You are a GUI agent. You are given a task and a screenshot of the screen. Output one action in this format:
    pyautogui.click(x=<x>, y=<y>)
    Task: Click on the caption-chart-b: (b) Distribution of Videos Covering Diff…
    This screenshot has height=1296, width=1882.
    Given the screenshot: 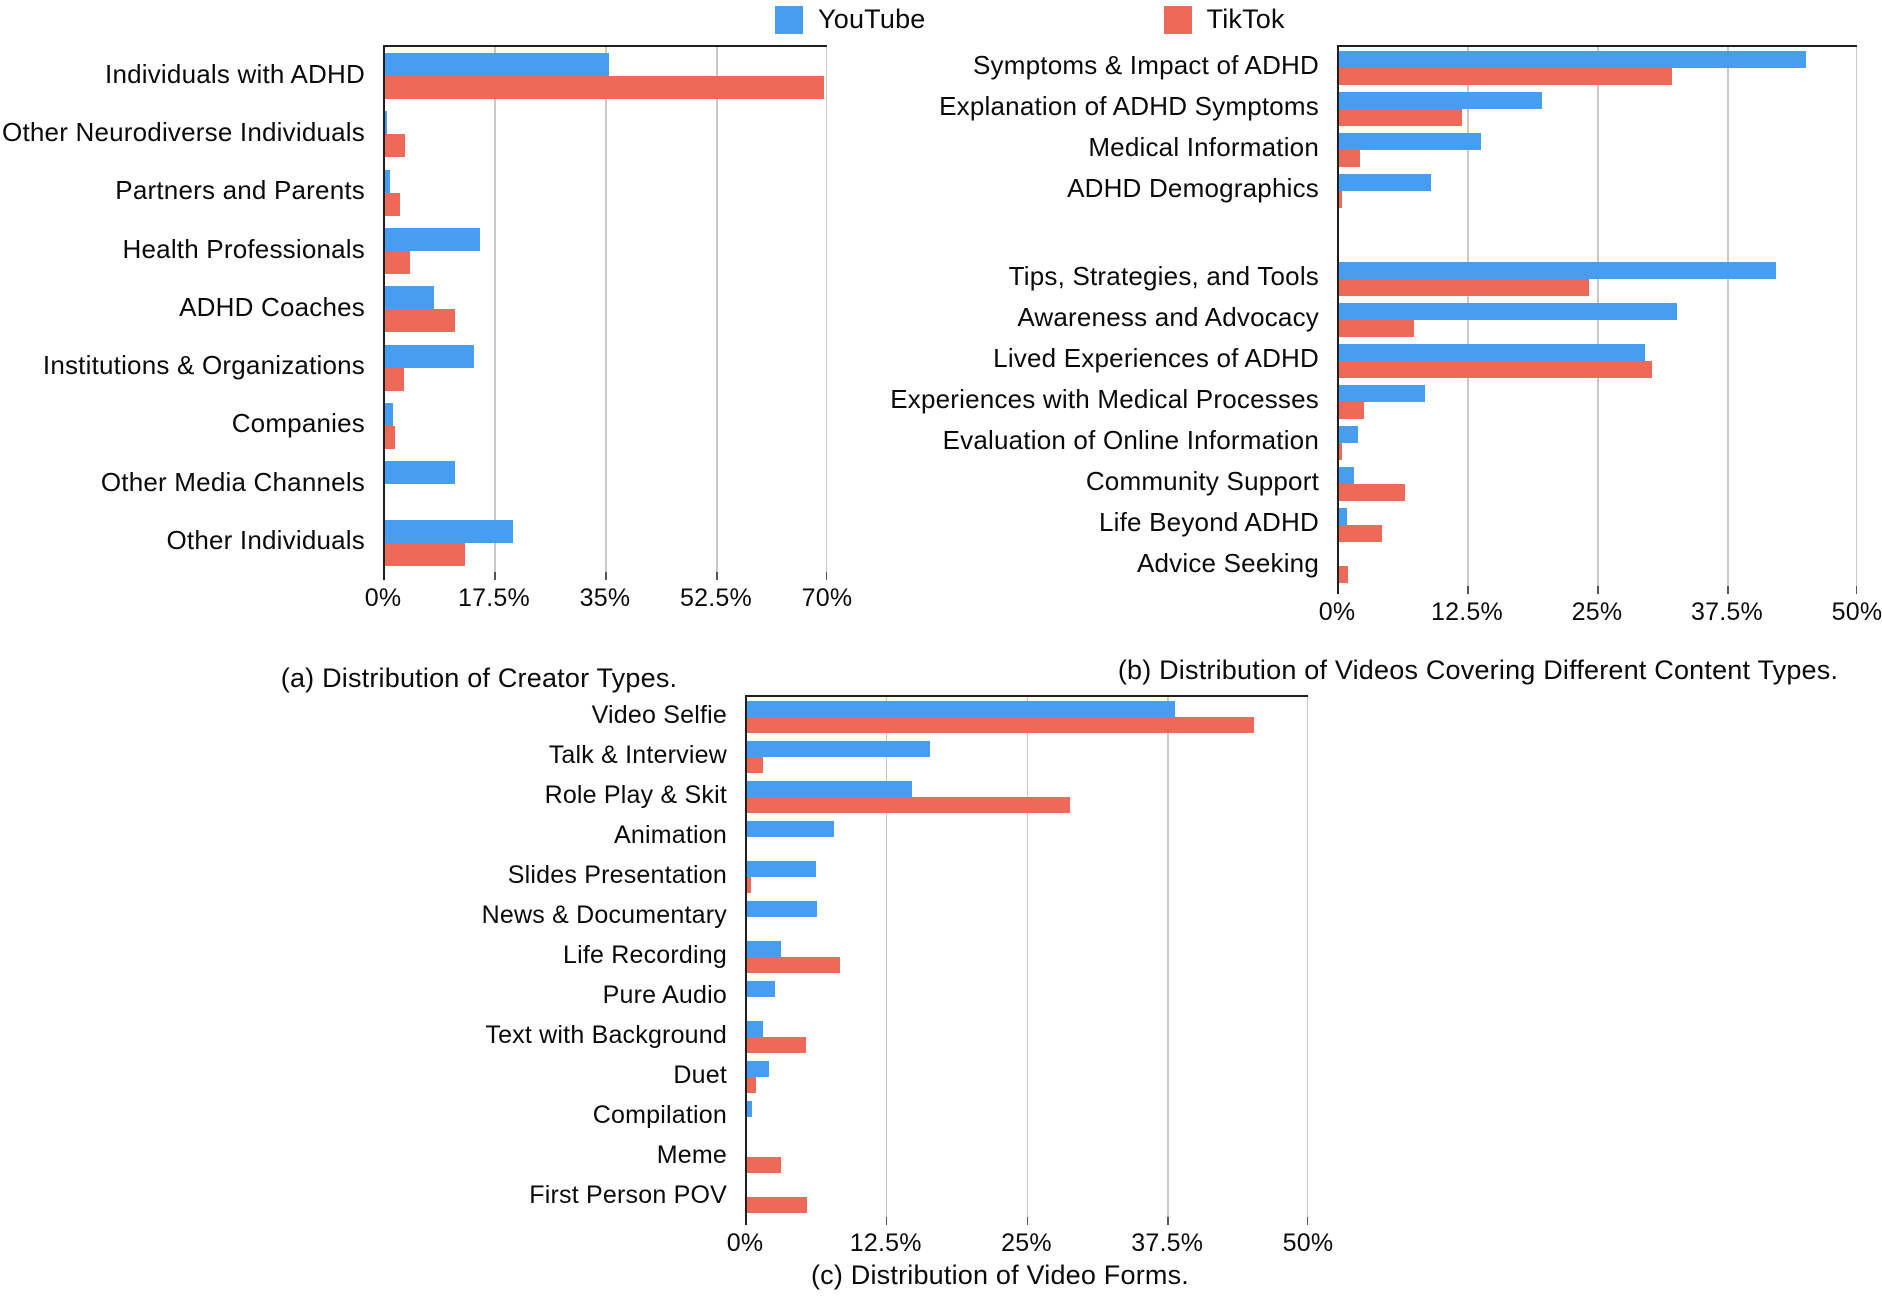 What is the action you would take?
    pyautogui.click(x=1478, y=670)
    